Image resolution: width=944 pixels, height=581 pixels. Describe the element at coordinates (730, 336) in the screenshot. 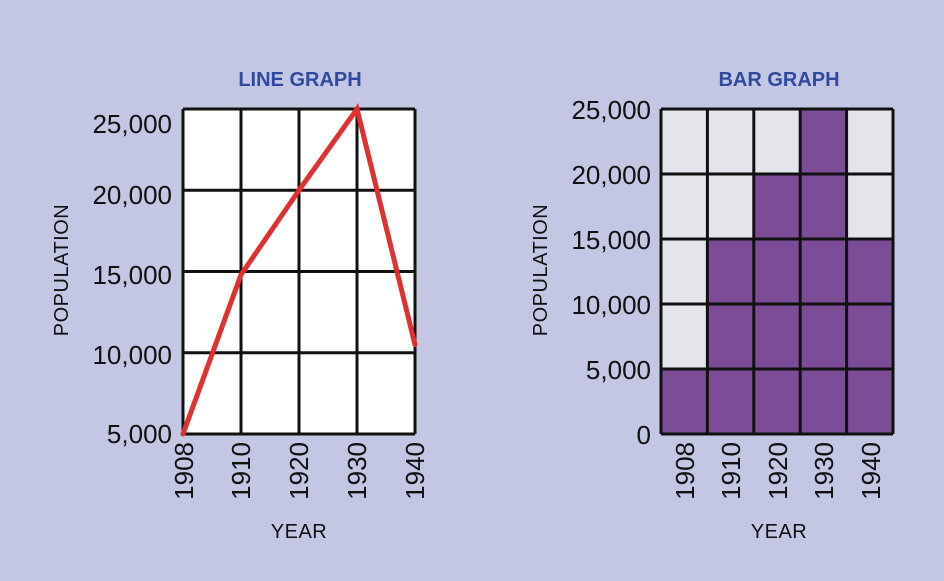

I see `bar-1910` at that location.